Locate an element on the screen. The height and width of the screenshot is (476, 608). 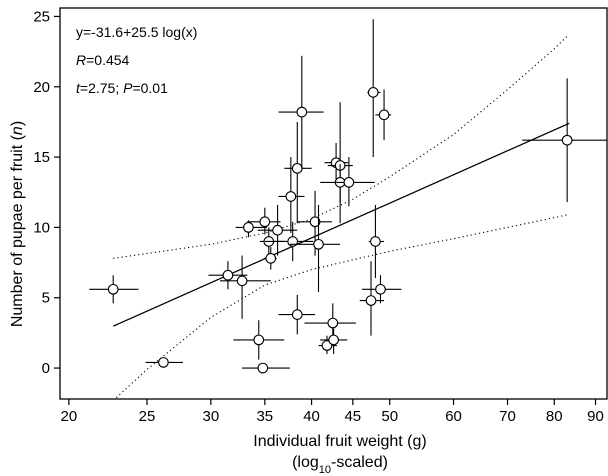
x-axis-title: Individual fruit weight (g) is located at coordinates (339, 441).